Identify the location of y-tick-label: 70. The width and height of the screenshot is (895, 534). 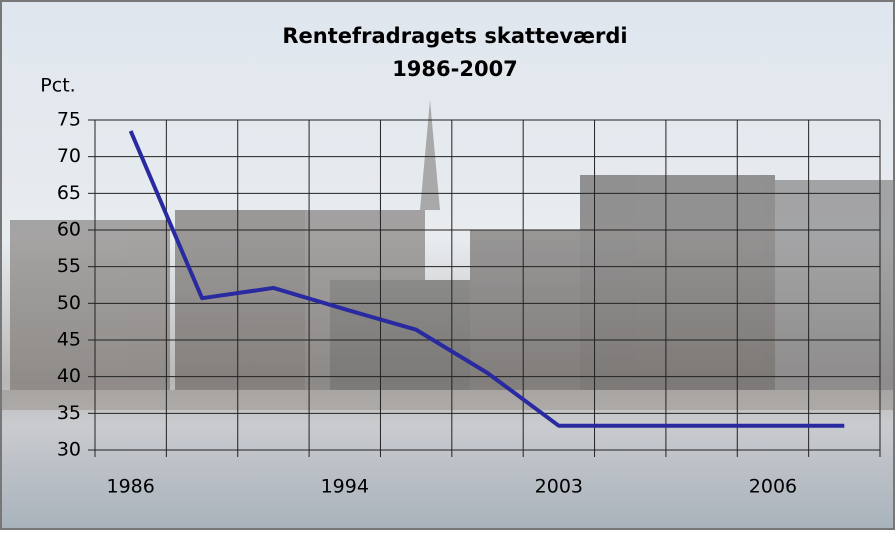
(69, 156).